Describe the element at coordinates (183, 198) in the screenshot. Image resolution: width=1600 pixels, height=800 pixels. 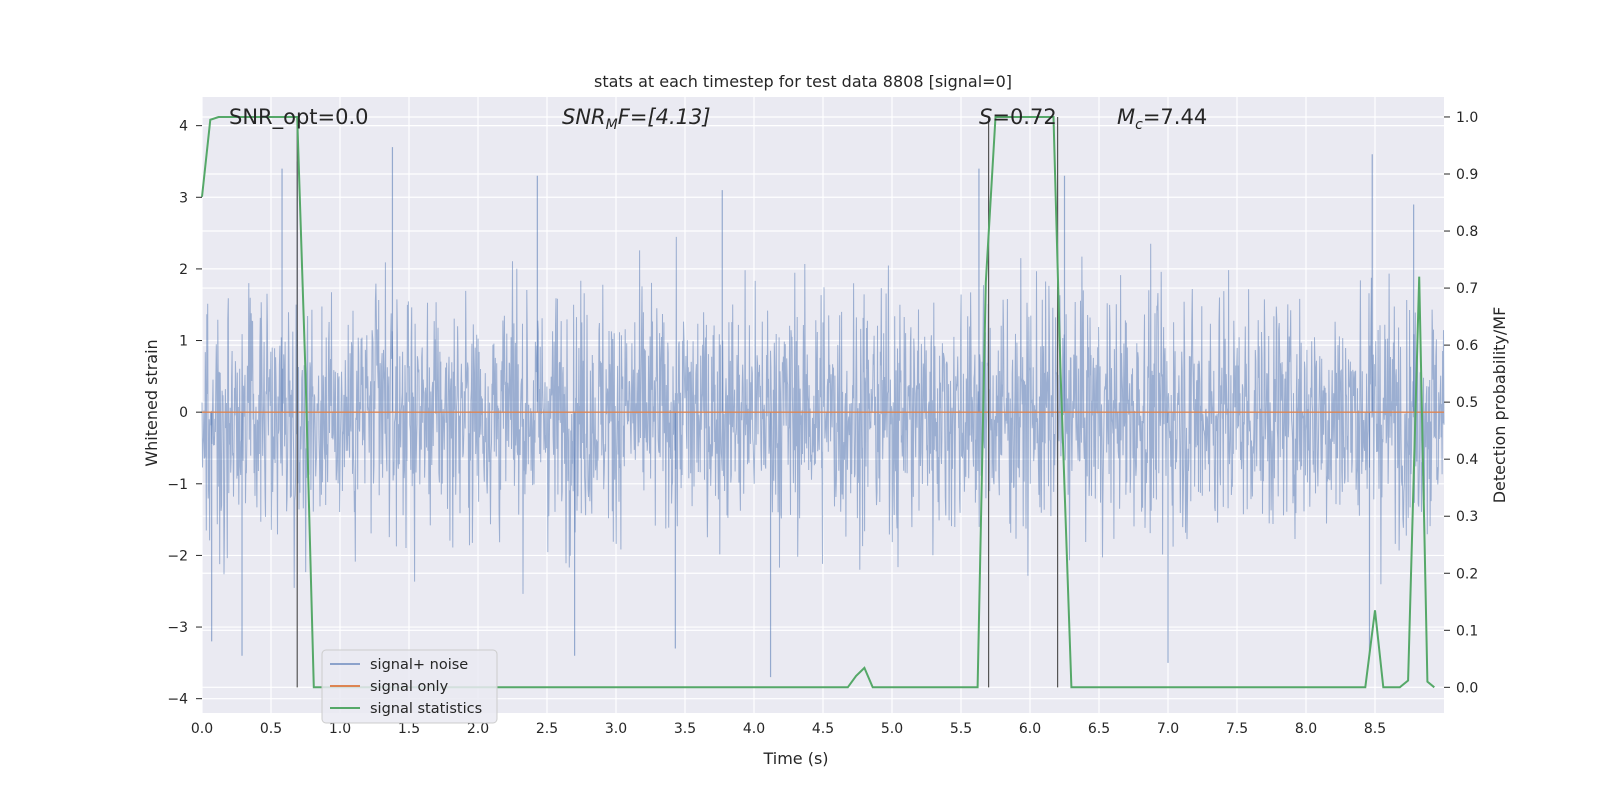
I see `y-tick-label: 3` at that location.